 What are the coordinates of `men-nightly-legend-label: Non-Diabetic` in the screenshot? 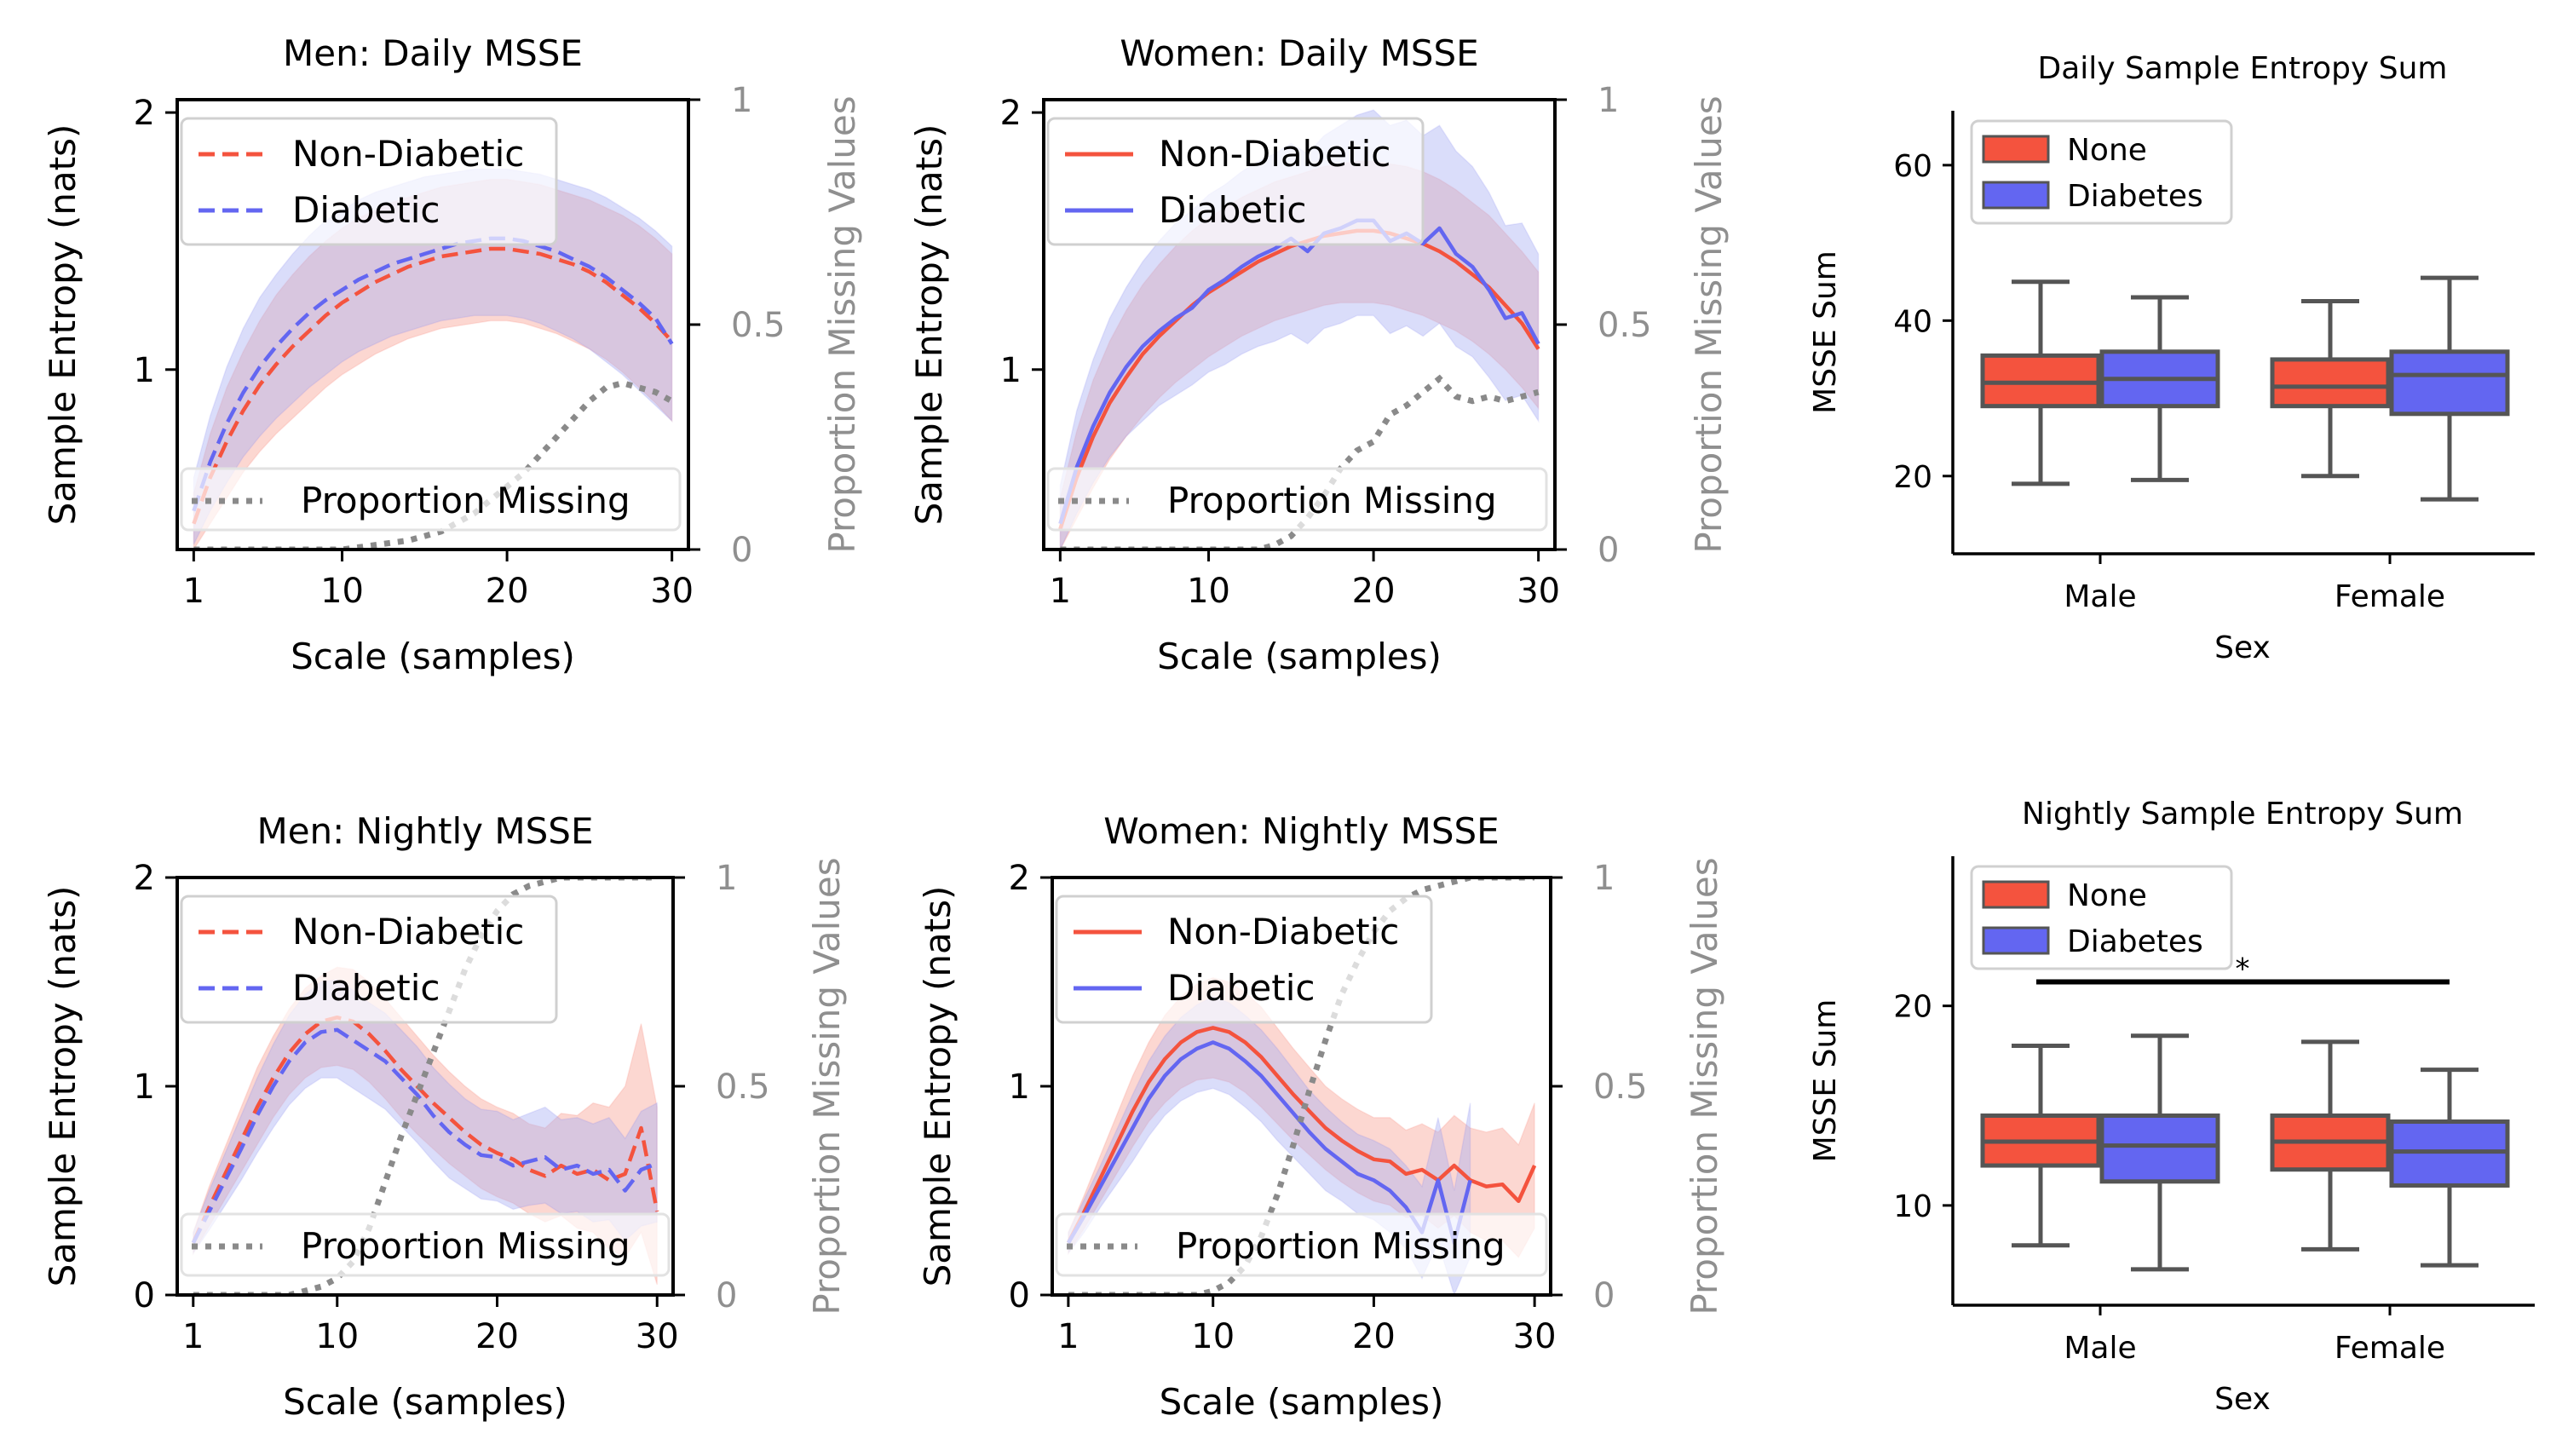 It's located at (408, 931).